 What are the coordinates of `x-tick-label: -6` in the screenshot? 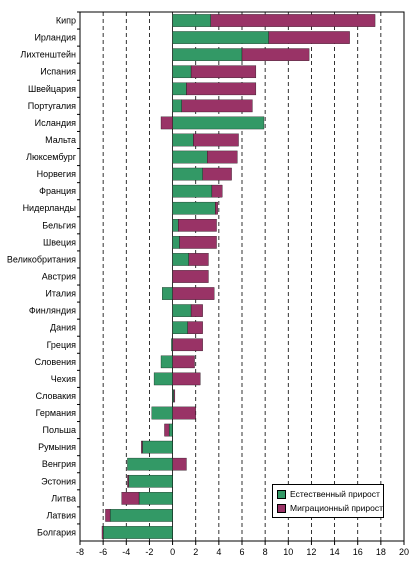 It's located at (103, 552).